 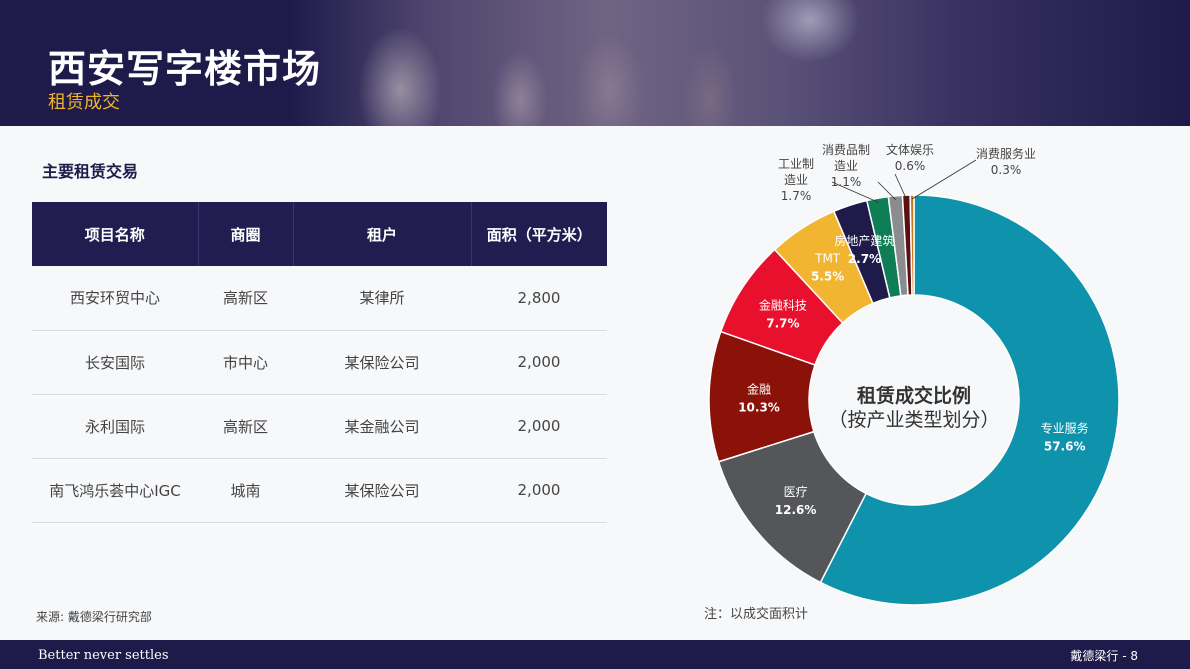 I want to click on table-row: 长安国际 市中心 某保险公司 2,000, so click(x=319, y=362).